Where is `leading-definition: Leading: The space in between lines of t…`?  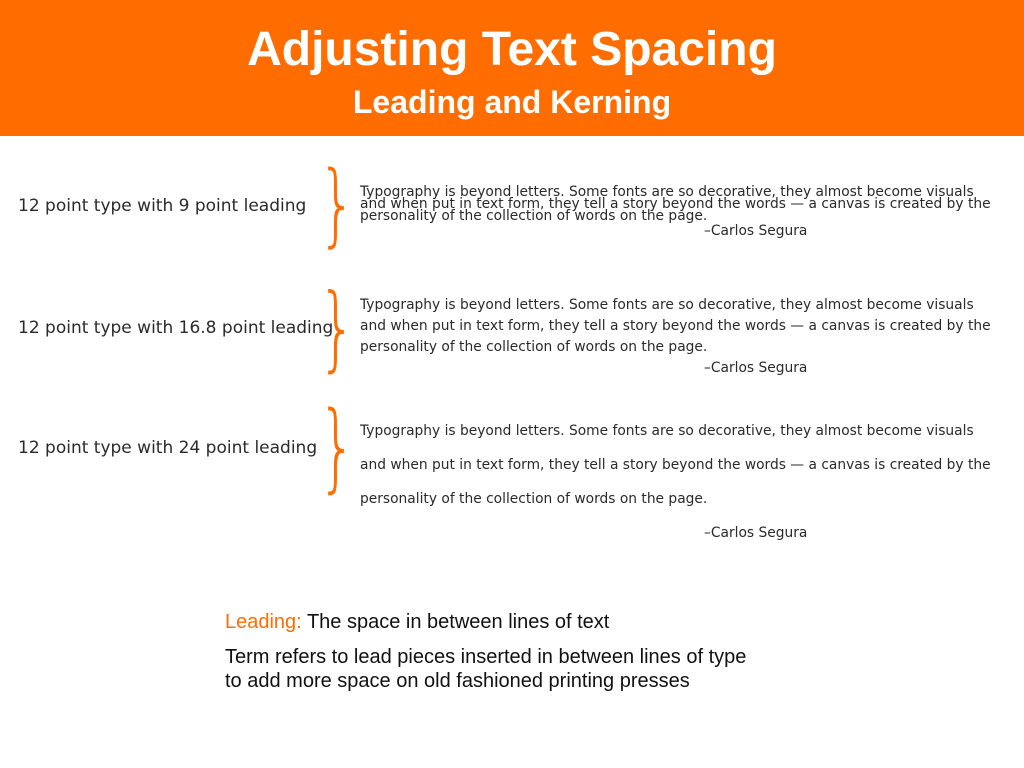
leading-definition: Leading: The space in between lines of t… is located at coordinates (615, 651).